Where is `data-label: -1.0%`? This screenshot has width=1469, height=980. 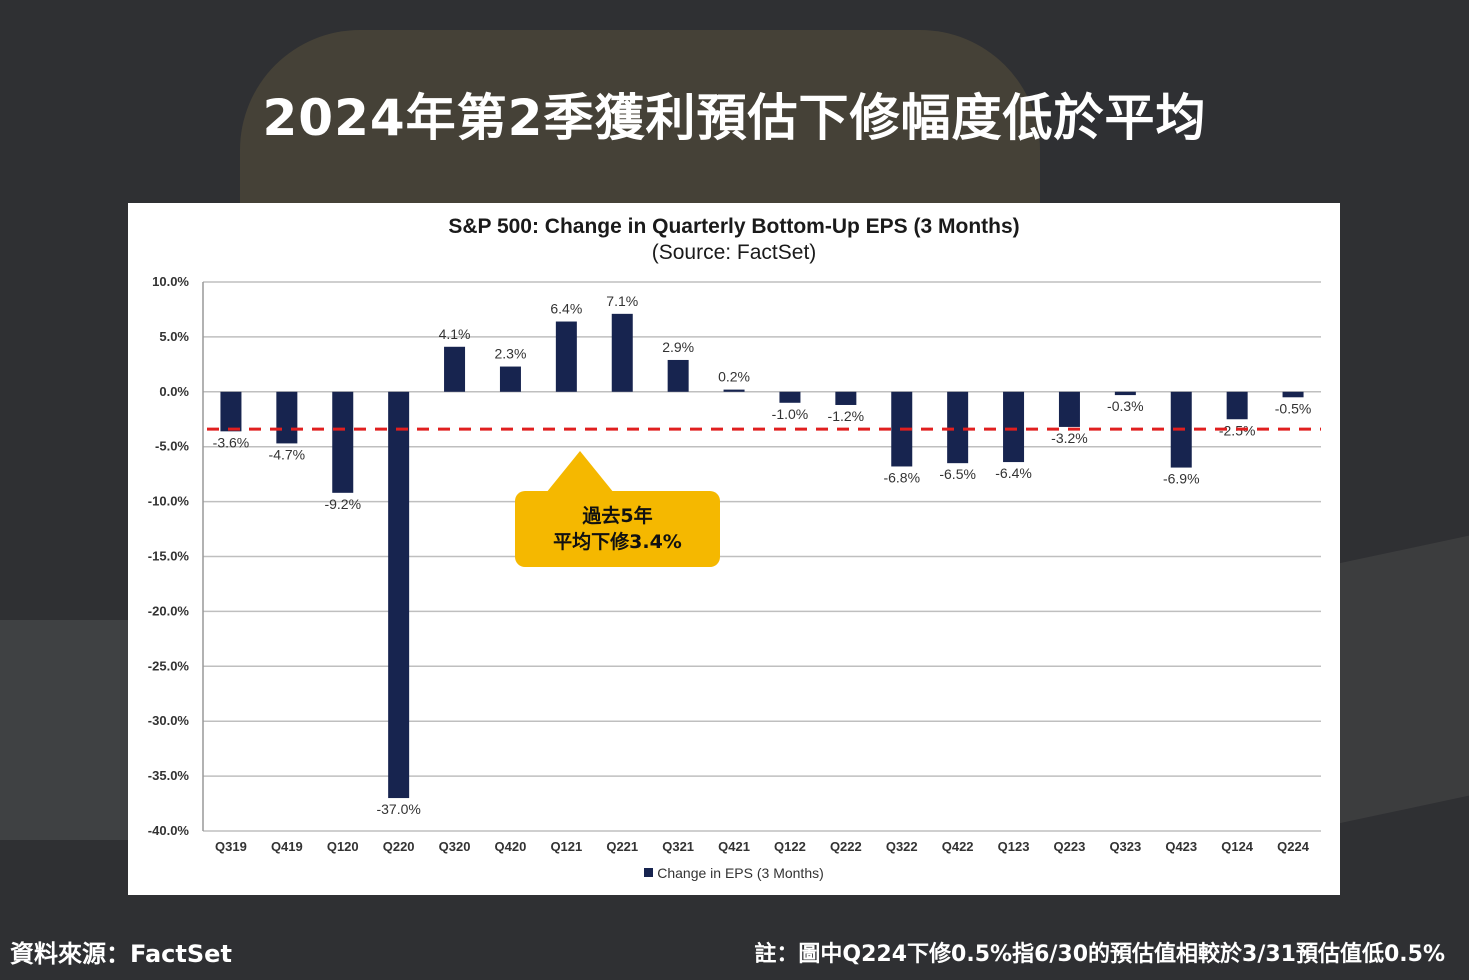
data-label: -1.0% is located at coordinates (790, 414).